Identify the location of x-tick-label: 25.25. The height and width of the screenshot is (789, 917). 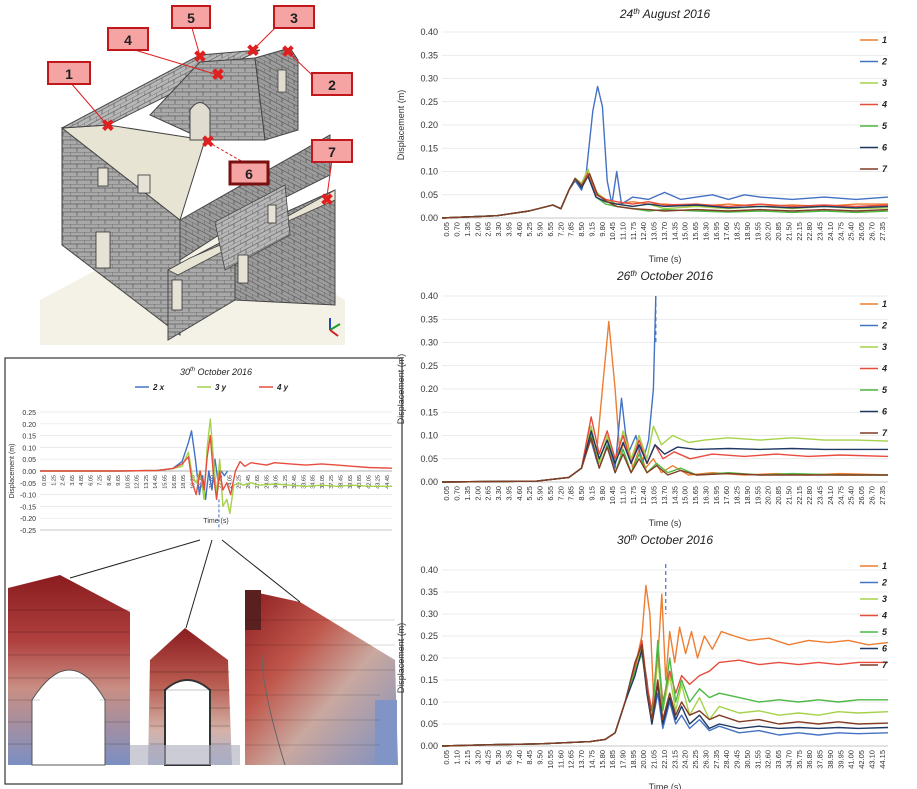
(695, 759).